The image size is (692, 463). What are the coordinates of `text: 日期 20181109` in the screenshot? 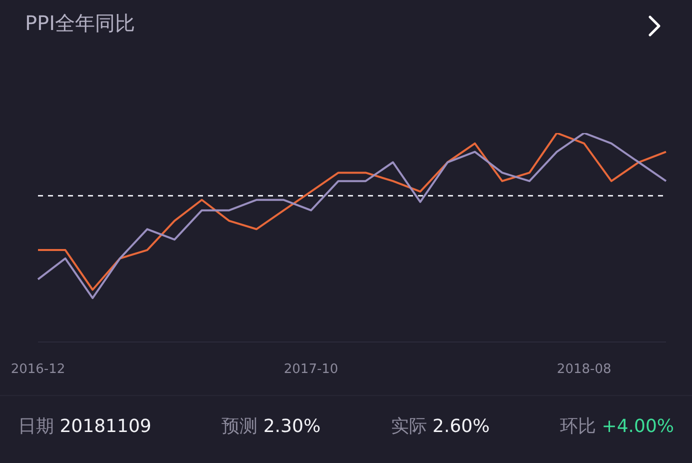 It's located at (85, 426).